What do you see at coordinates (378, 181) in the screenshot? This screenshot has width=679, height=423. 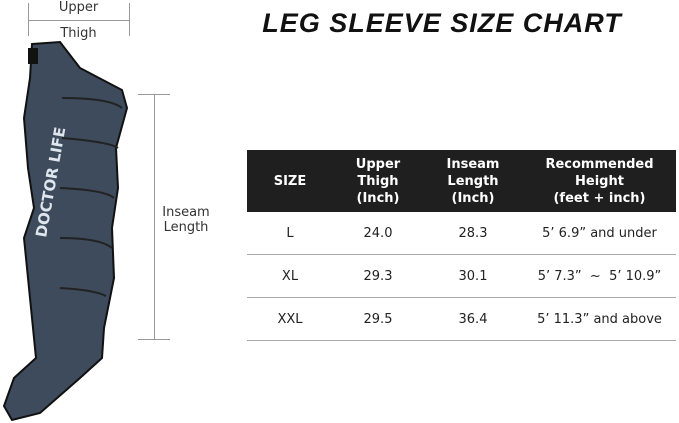 I see `header-upper-thigh: Upper Thigh (Inch)` at bounding box center [378, 181].